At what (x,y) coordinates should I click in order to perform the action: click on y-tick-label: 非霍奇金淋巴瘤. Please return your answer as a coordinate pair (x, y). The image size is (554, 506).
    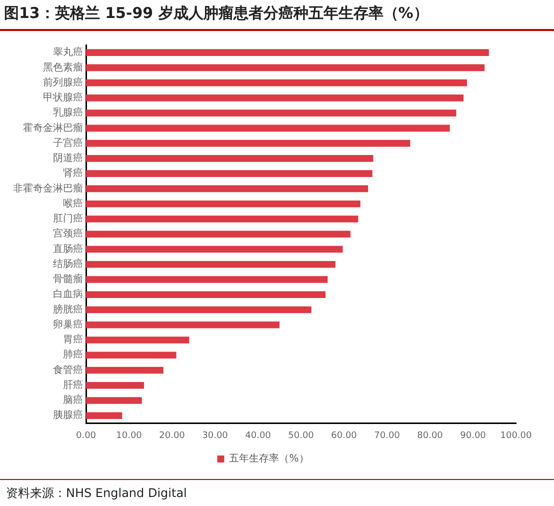
    Looking at the image, I should click on (48, 188).